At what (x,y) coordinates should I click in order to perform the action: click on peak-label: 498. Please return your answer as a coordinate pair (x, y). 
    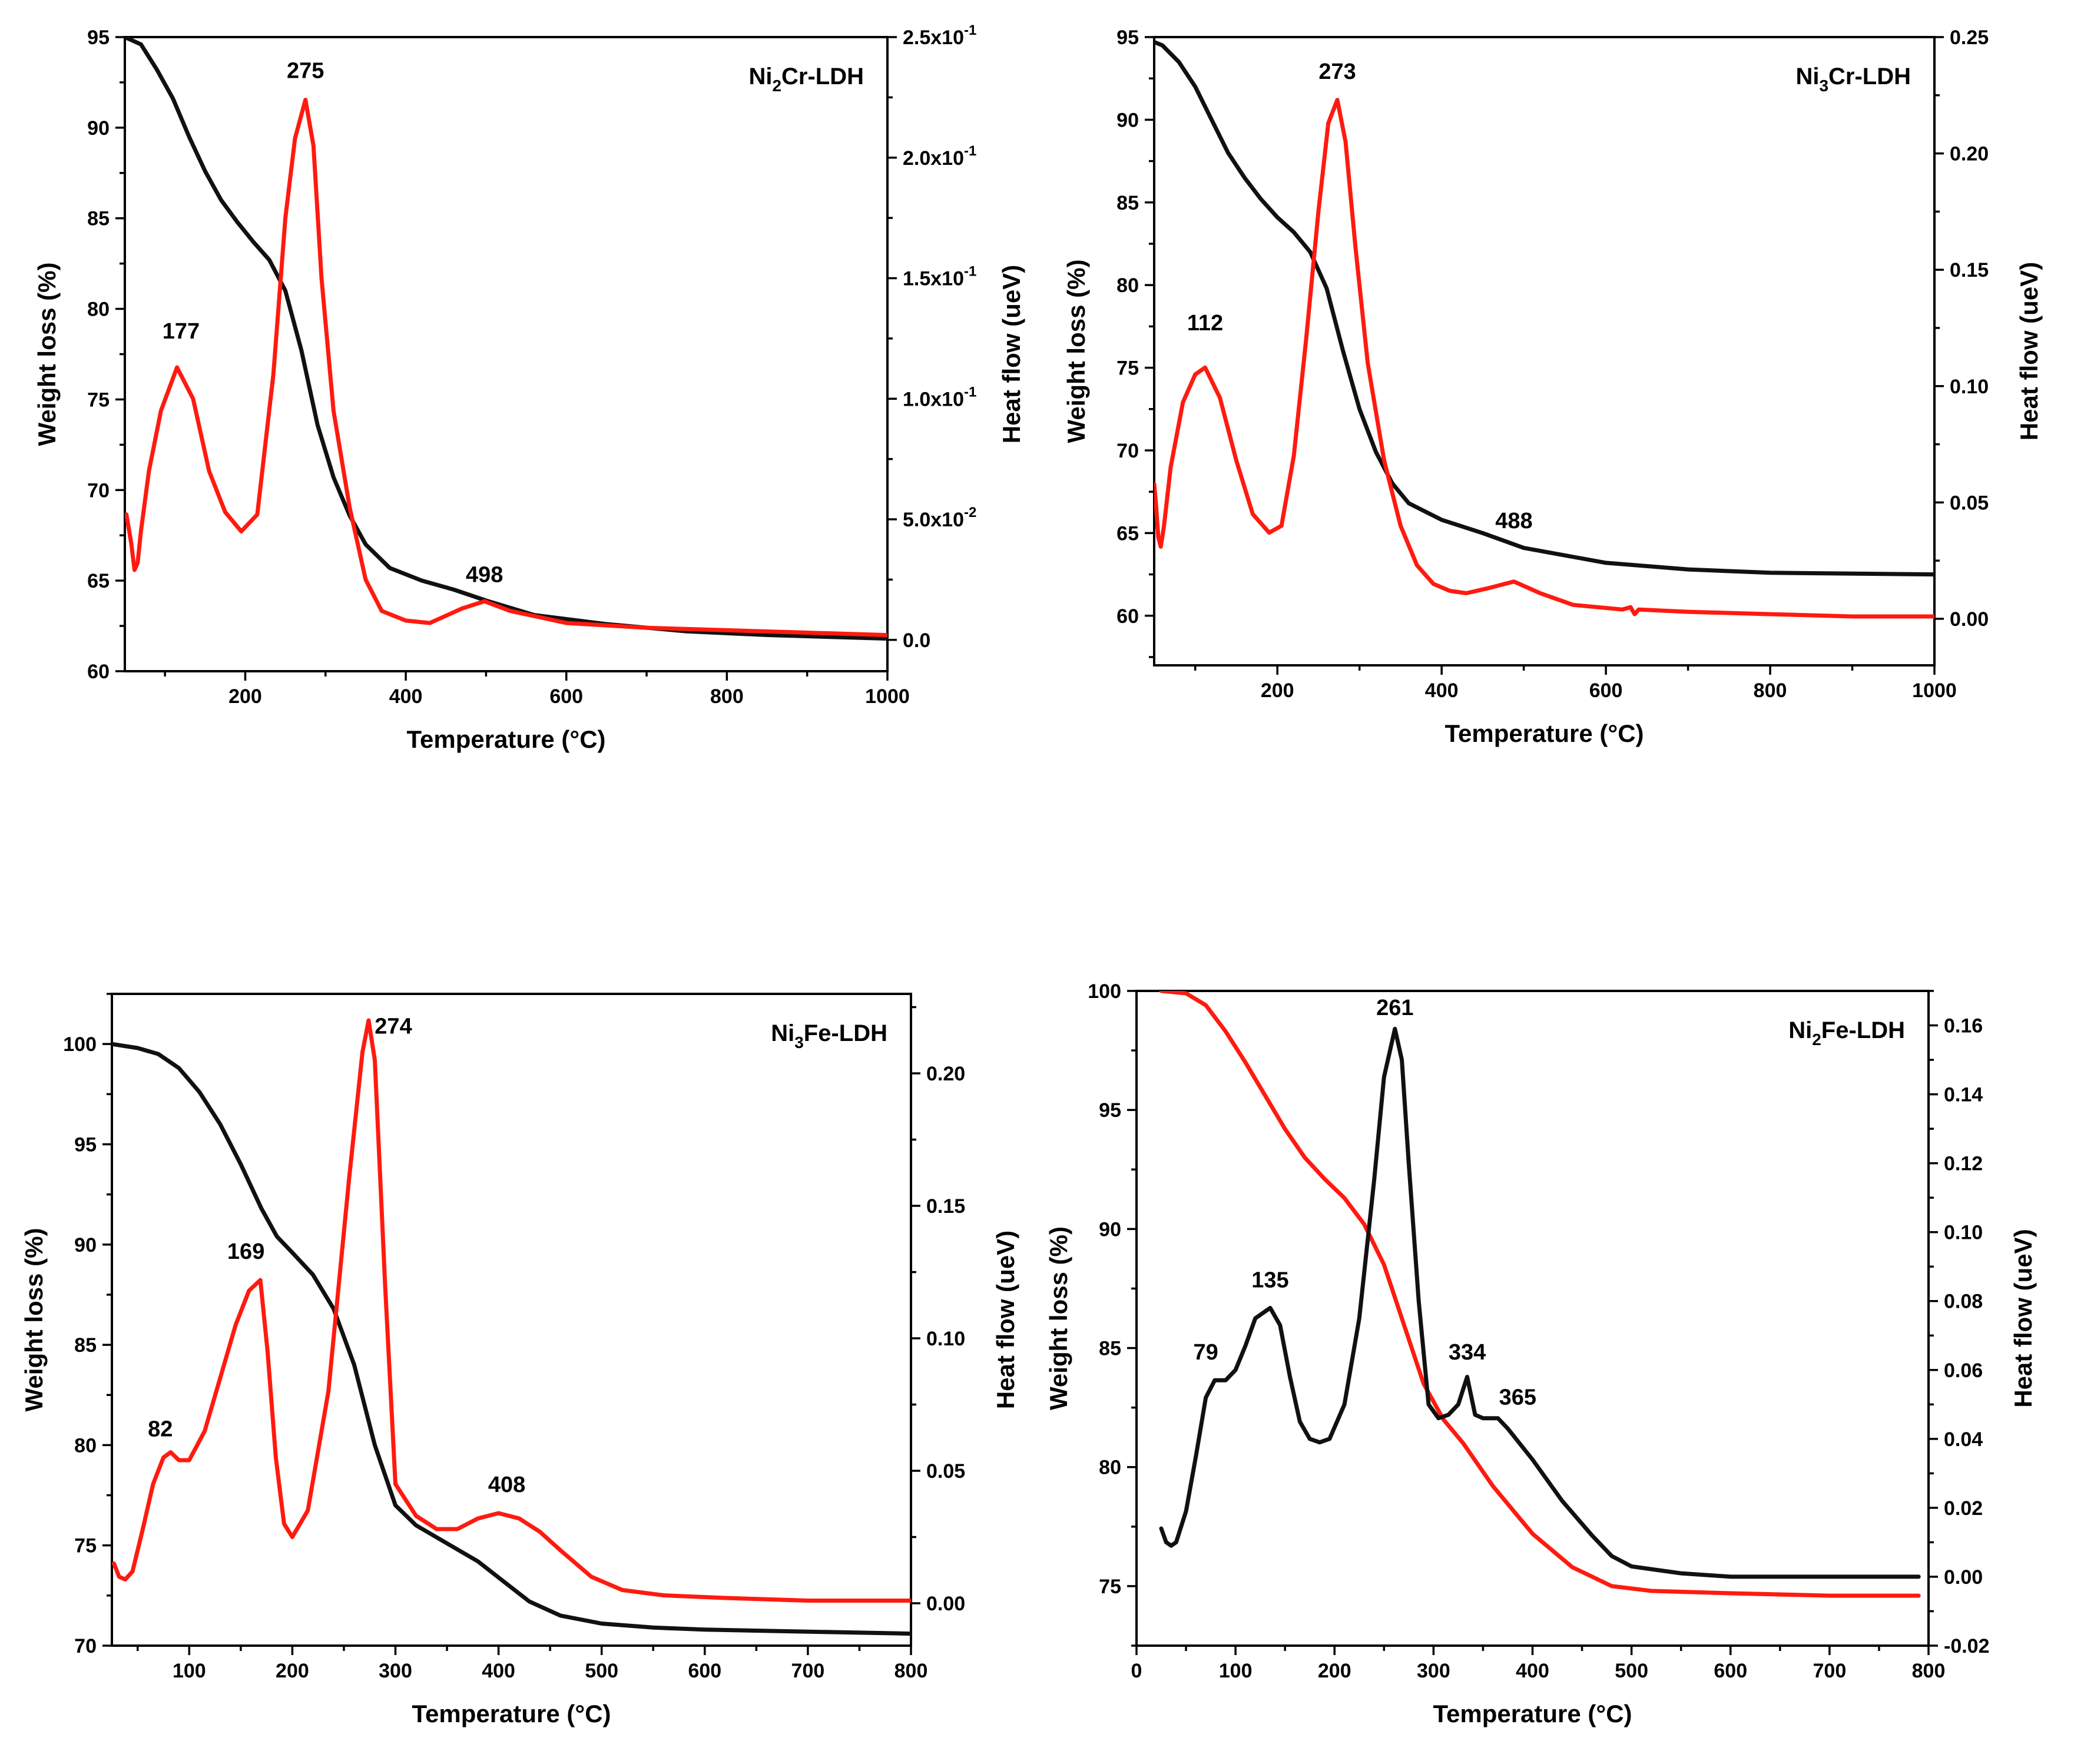
    Looking at the image, I should click on (484, 574).